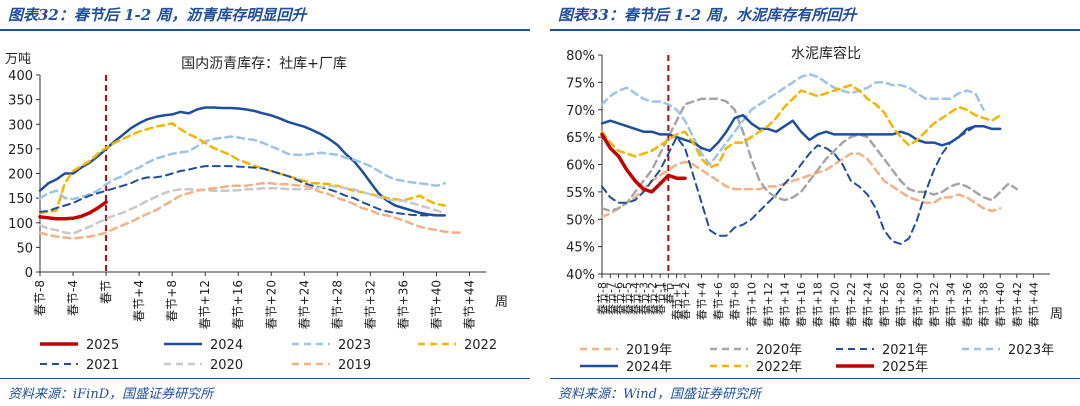  What do you see at coordinates (619, 298) in the screenshot?
I see `x-tick-label: 春节-6` at bounding box center [619, 298].